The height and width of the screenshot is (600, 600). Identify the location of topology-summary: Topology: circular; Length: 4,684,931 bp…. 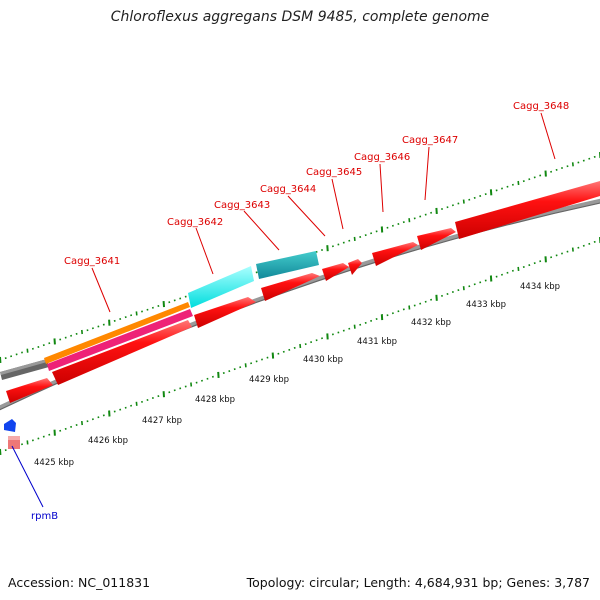
(418, 582).